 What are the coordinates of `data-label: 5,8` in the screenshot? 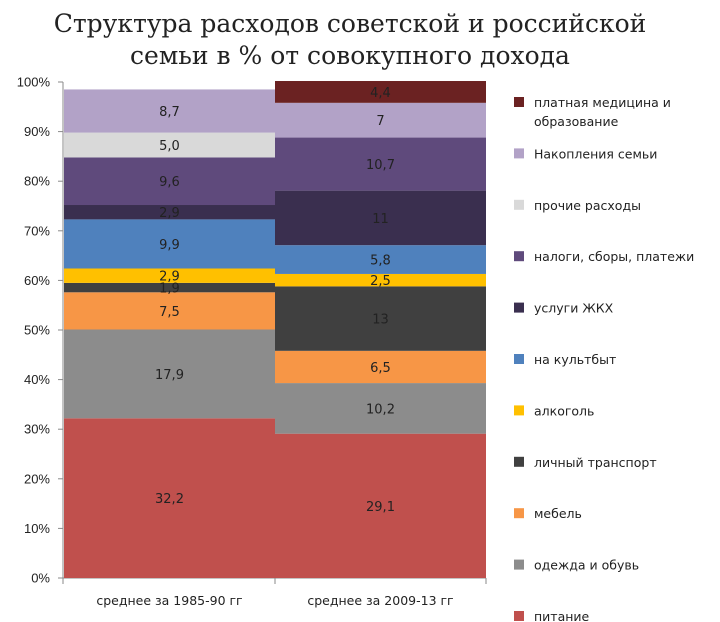 It's located at (380, 261).